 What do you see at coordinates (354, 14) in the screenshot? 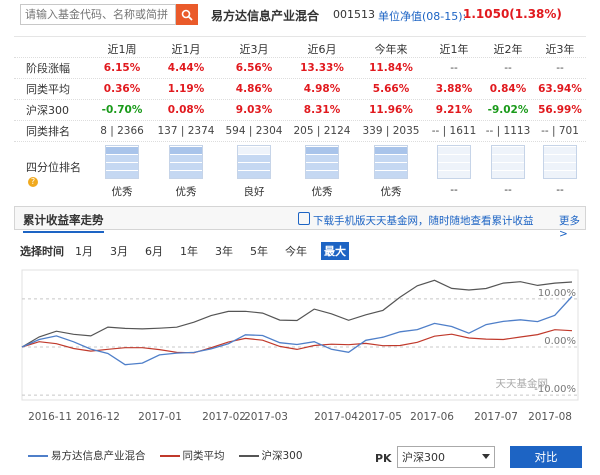
I see `fund-code: 001513` at bounding box center [354, 14].